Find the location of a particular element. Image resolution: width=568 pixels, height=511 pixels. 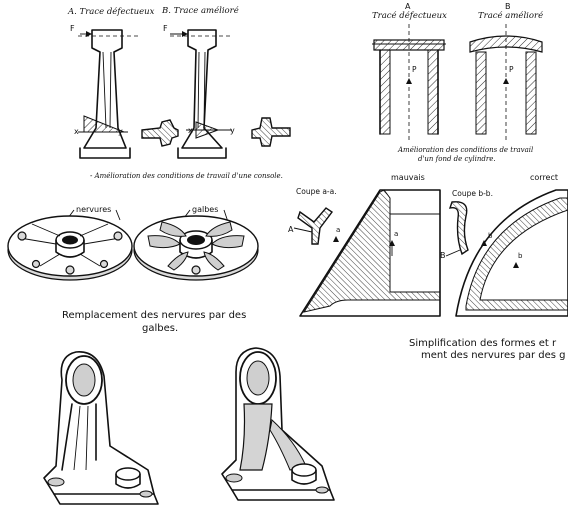

console-a-axis-y: y is located at coordinates (120, 131).